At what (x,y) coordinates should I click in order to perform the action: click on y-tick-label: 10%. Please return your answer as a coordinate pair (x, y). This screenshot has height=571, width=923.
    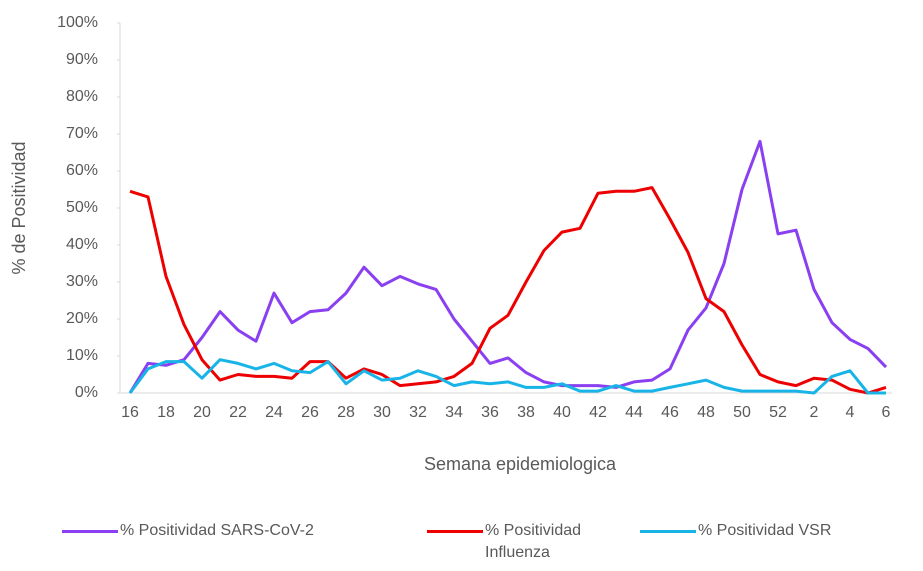
    Looking at the image, I should click on (82, 355).